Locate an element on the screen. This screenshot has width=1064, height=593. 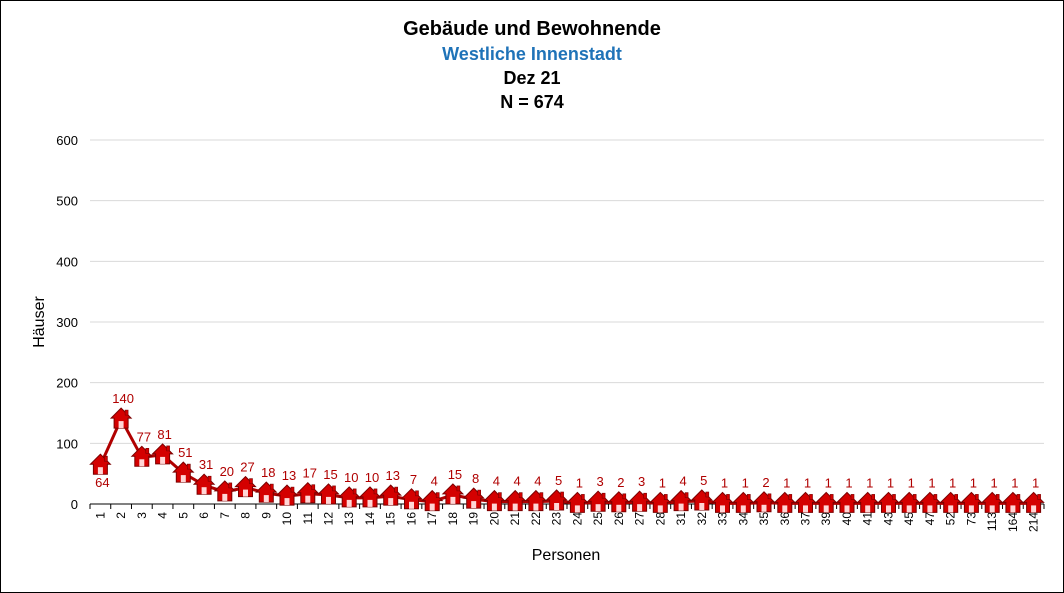
data-label: 7 is located at coordinates (413, 479).